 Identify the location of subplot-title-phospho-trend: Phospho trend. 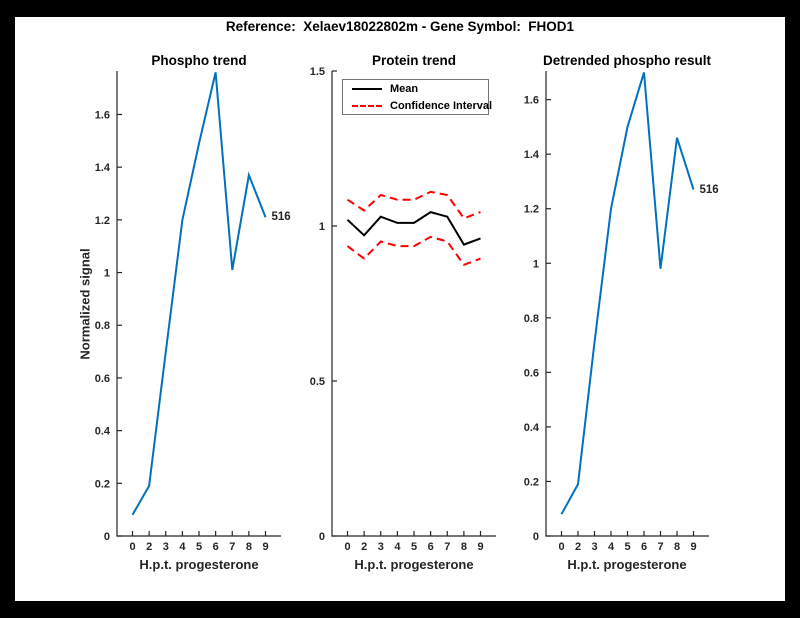
(199, 60).